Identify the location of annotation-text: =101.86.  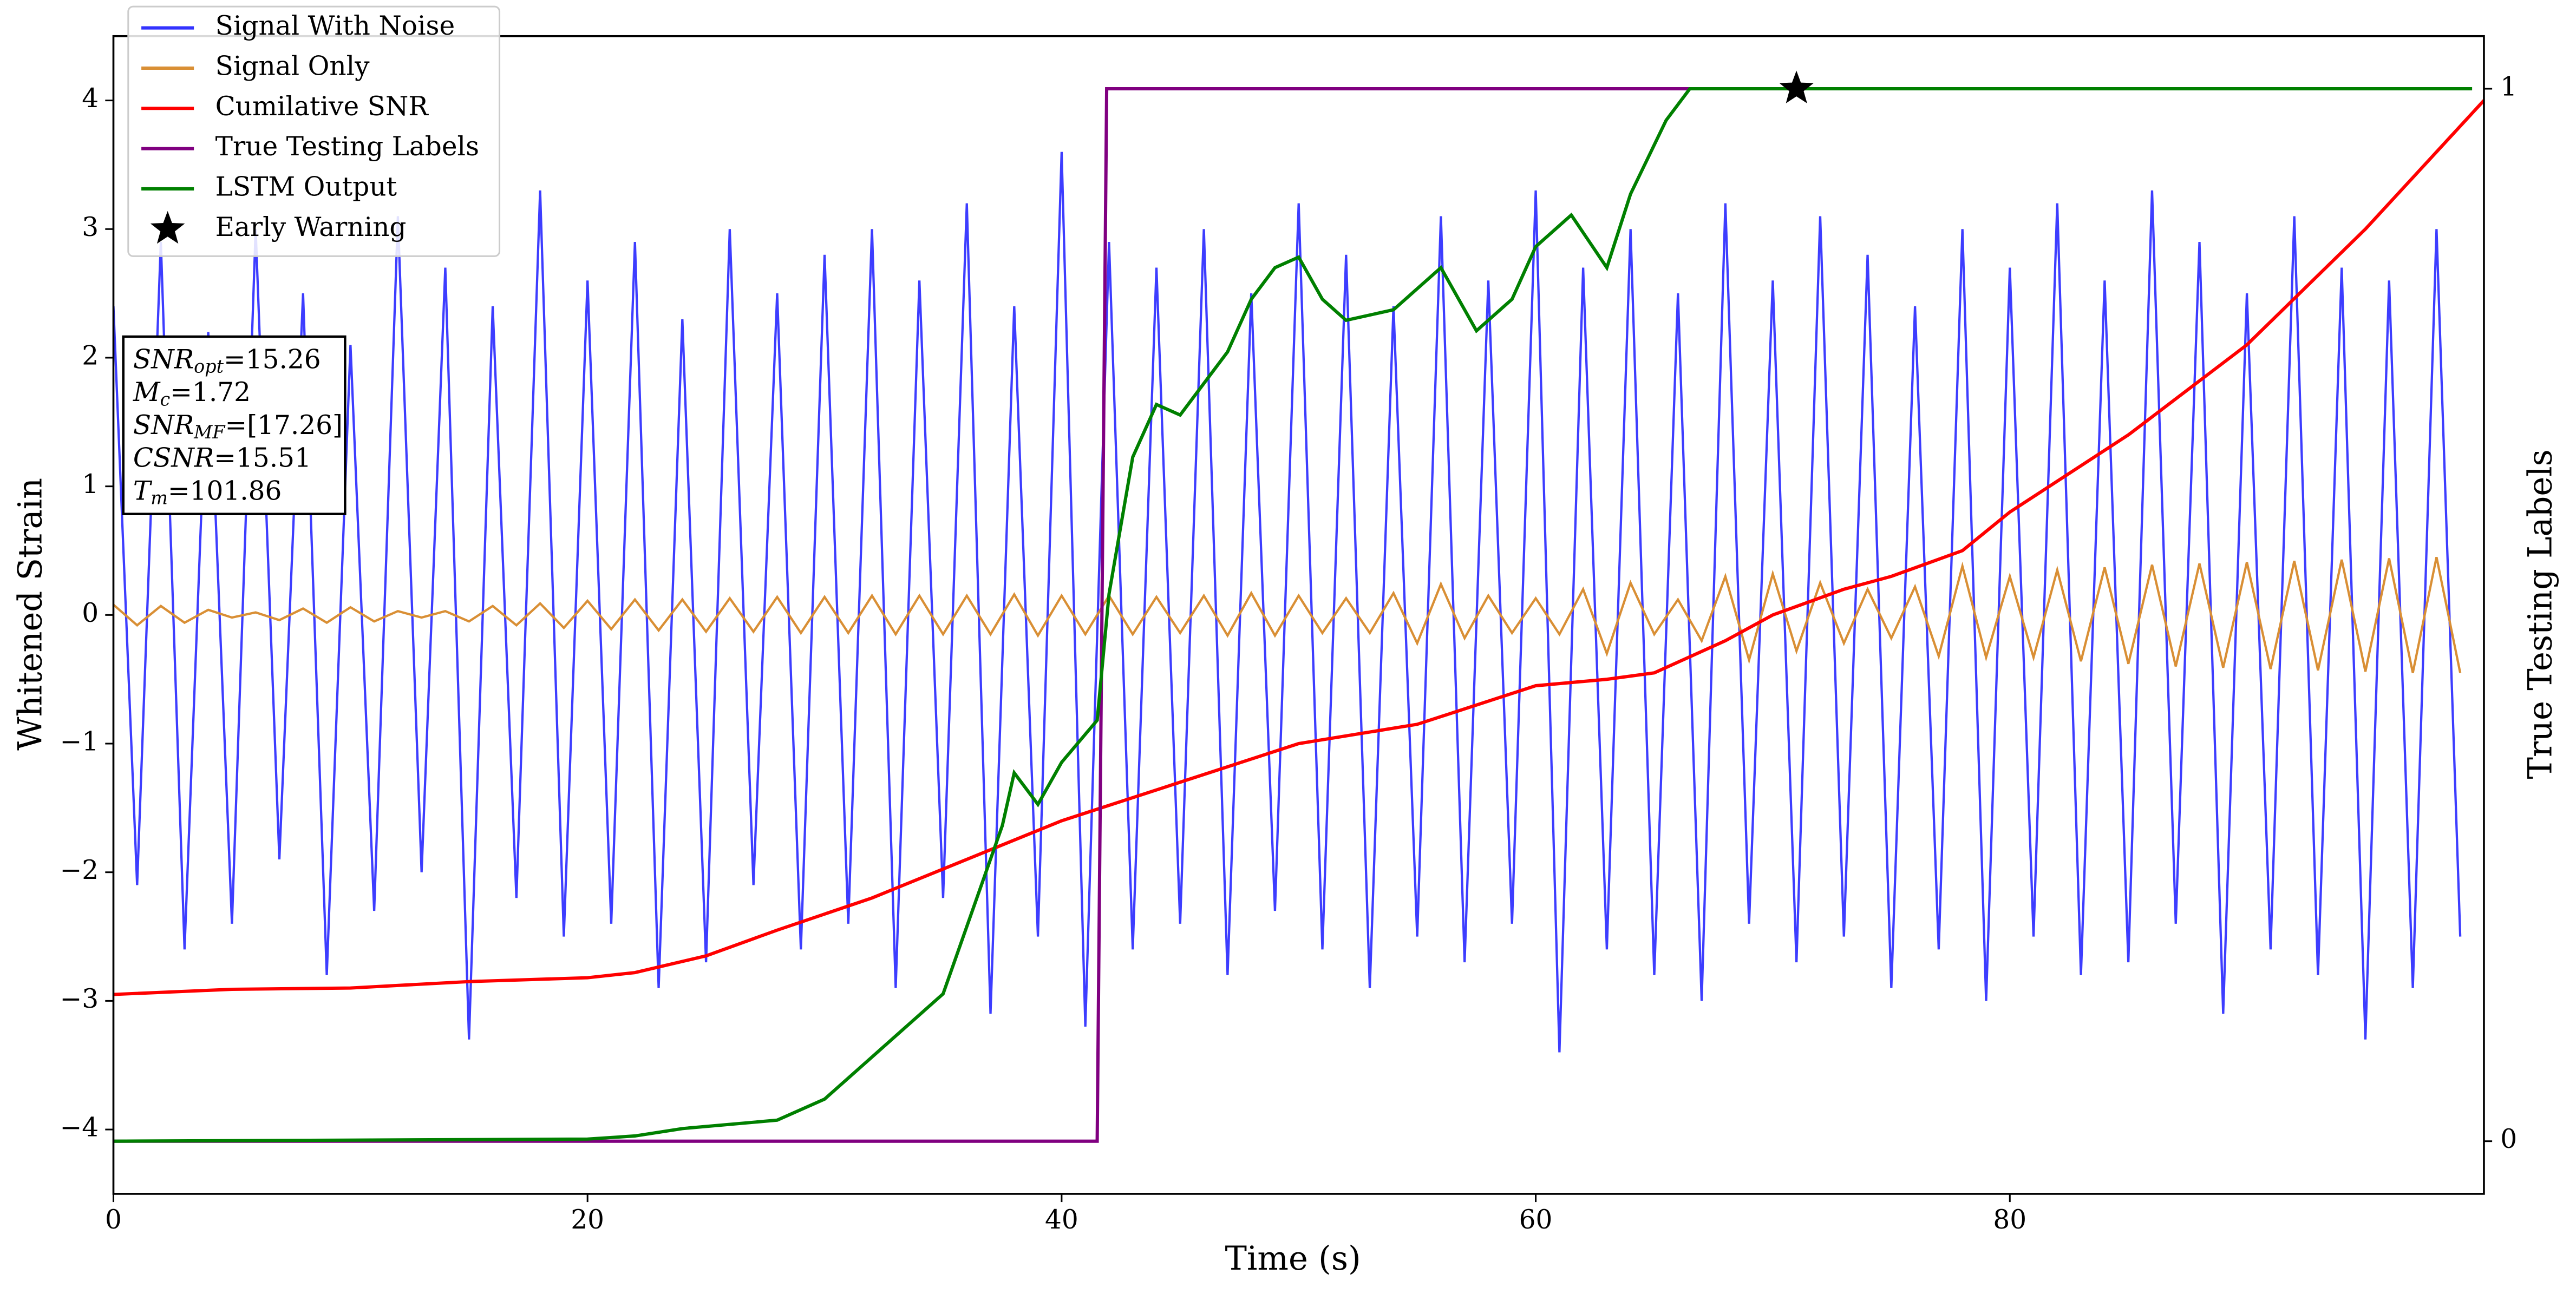
(225, 491).